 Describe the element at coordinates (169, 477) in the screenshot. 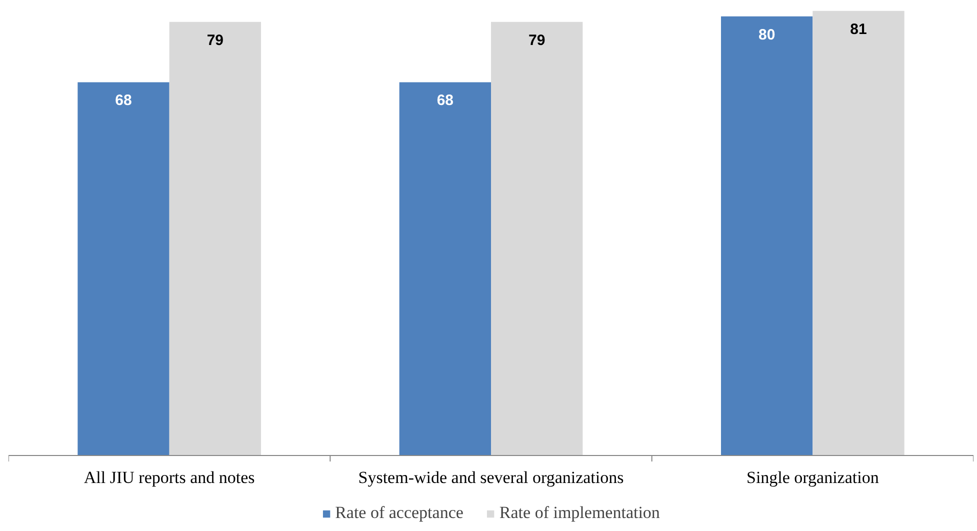

I see `x-tick-label: All JIU reports and notes` at that location.